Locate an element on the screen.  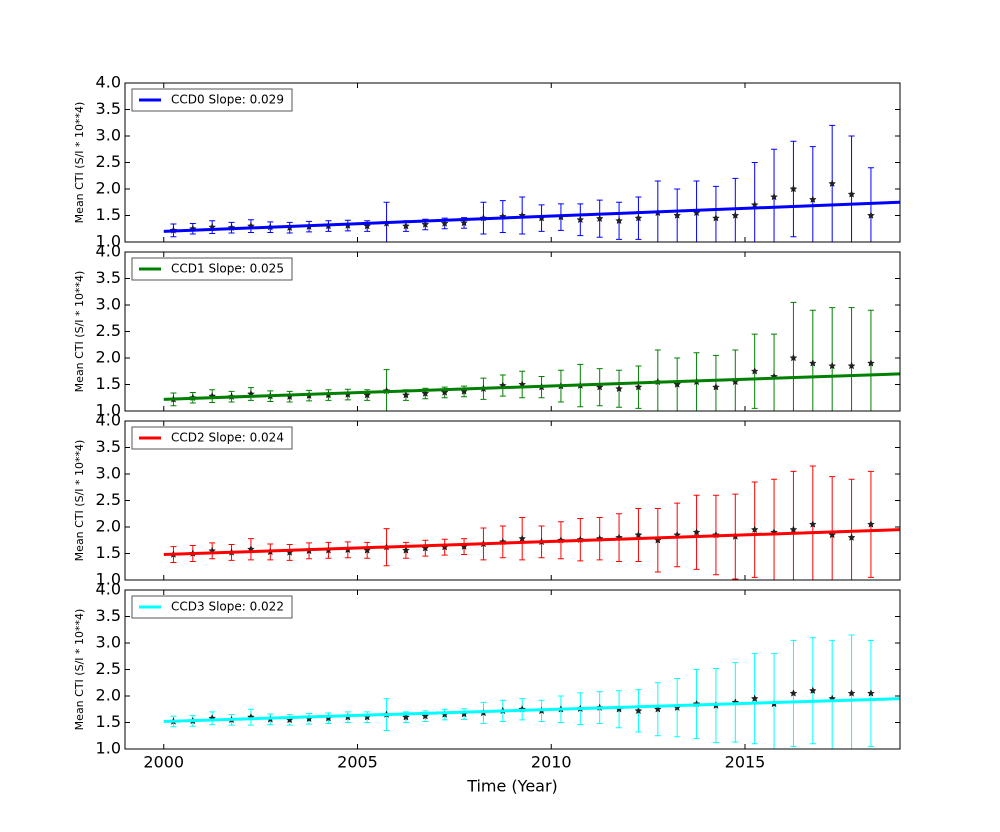
x-tick-label: 2010 is located at coordinates (551, 762).